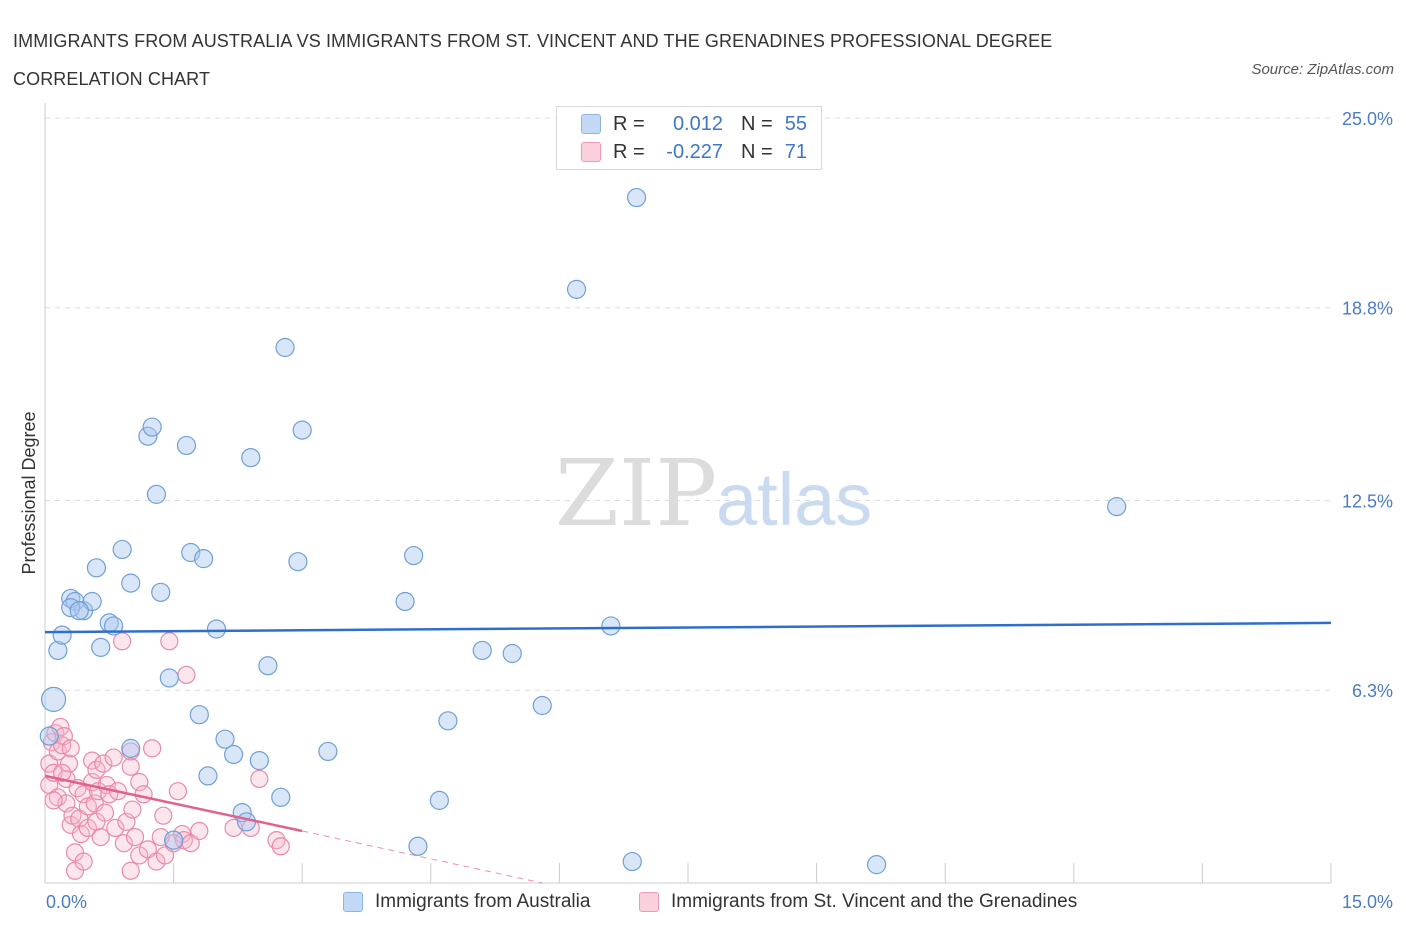 The height and width of the screenshot is (930, 1406). I want to click on legend-swatch-stvincent, so click(591, 152).